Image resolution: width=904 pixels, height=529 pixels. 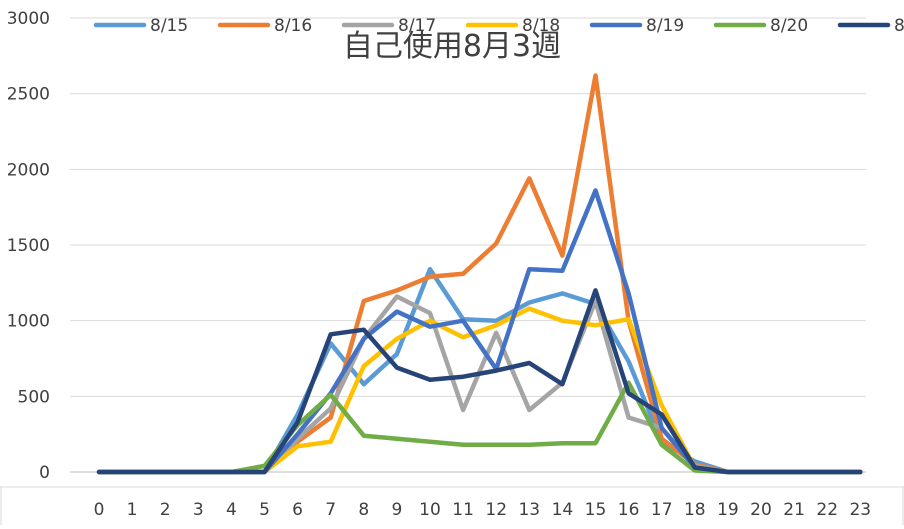 I want to click on y-tick-label: 2000, so click(x=28, y=170).